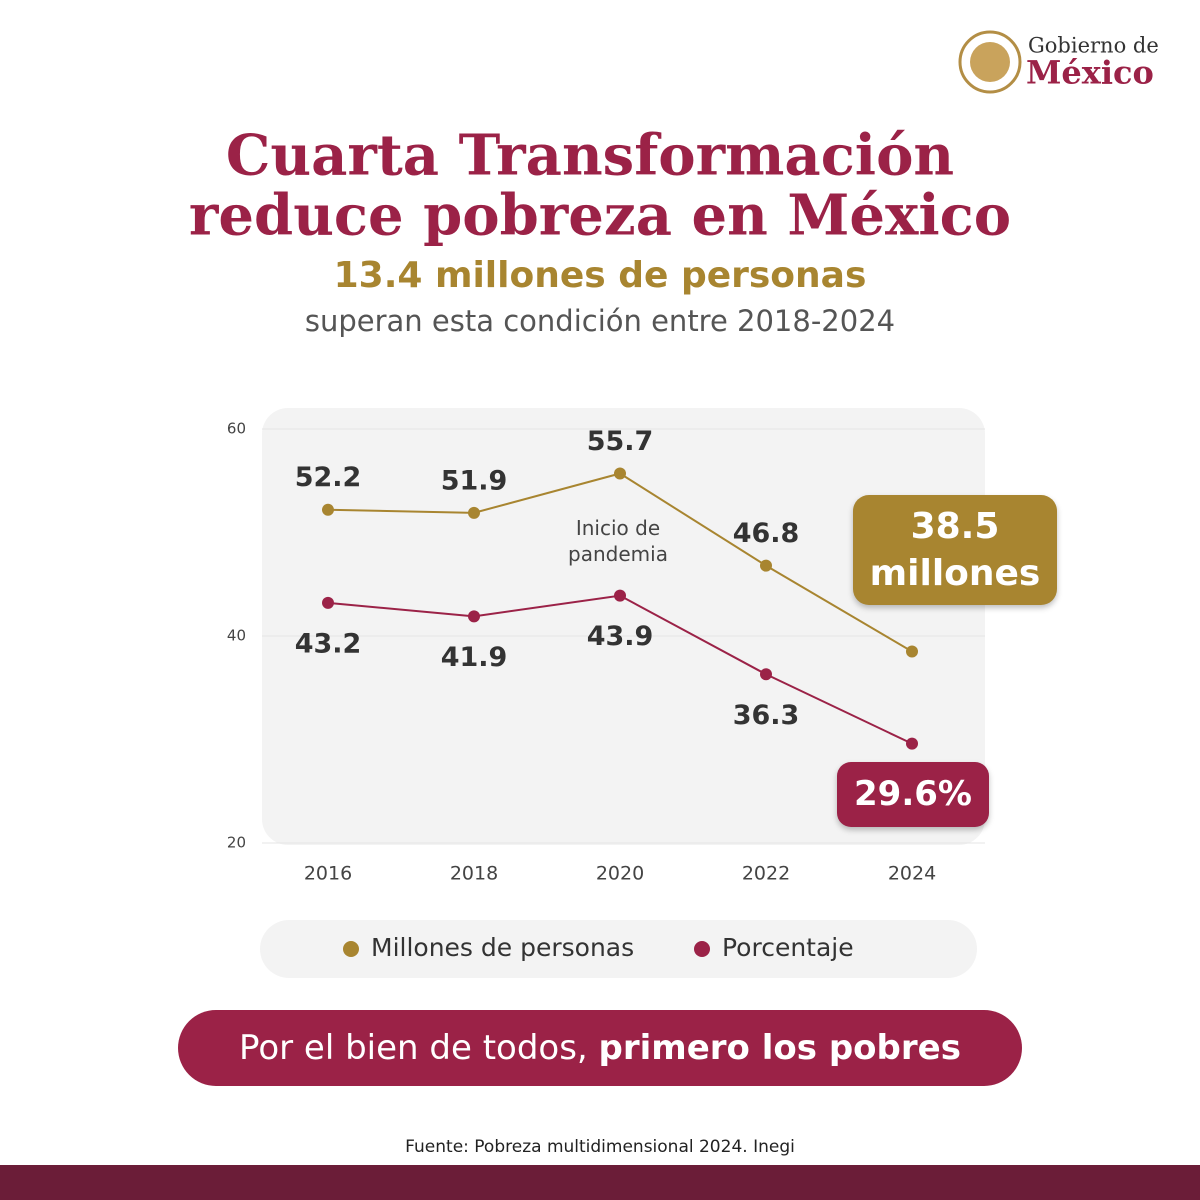 The height and width of the screenshot is (1200, 1200). Describe the element at coordinates (1093, 46) in the screenshot. I see `logo-small: Gobierno de` at that location.